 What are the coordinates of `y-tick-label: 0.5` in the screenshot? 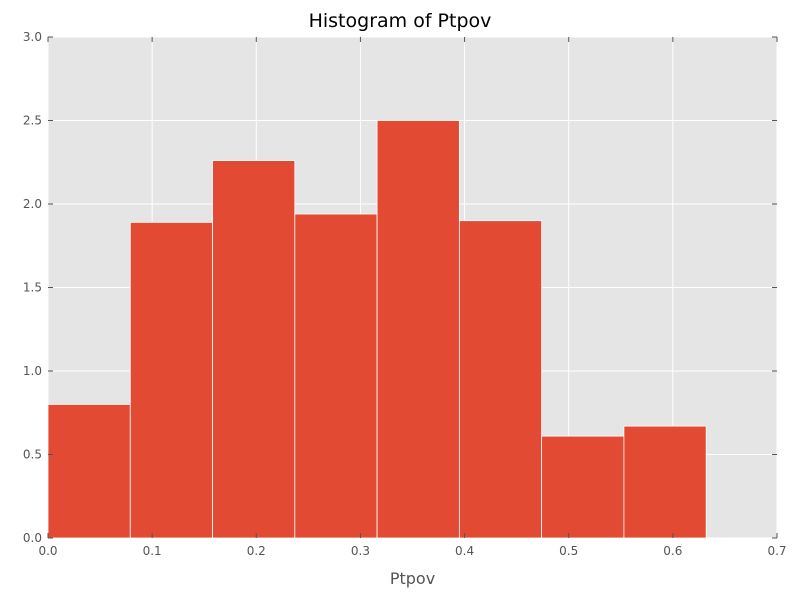 It's located at (32, 455).